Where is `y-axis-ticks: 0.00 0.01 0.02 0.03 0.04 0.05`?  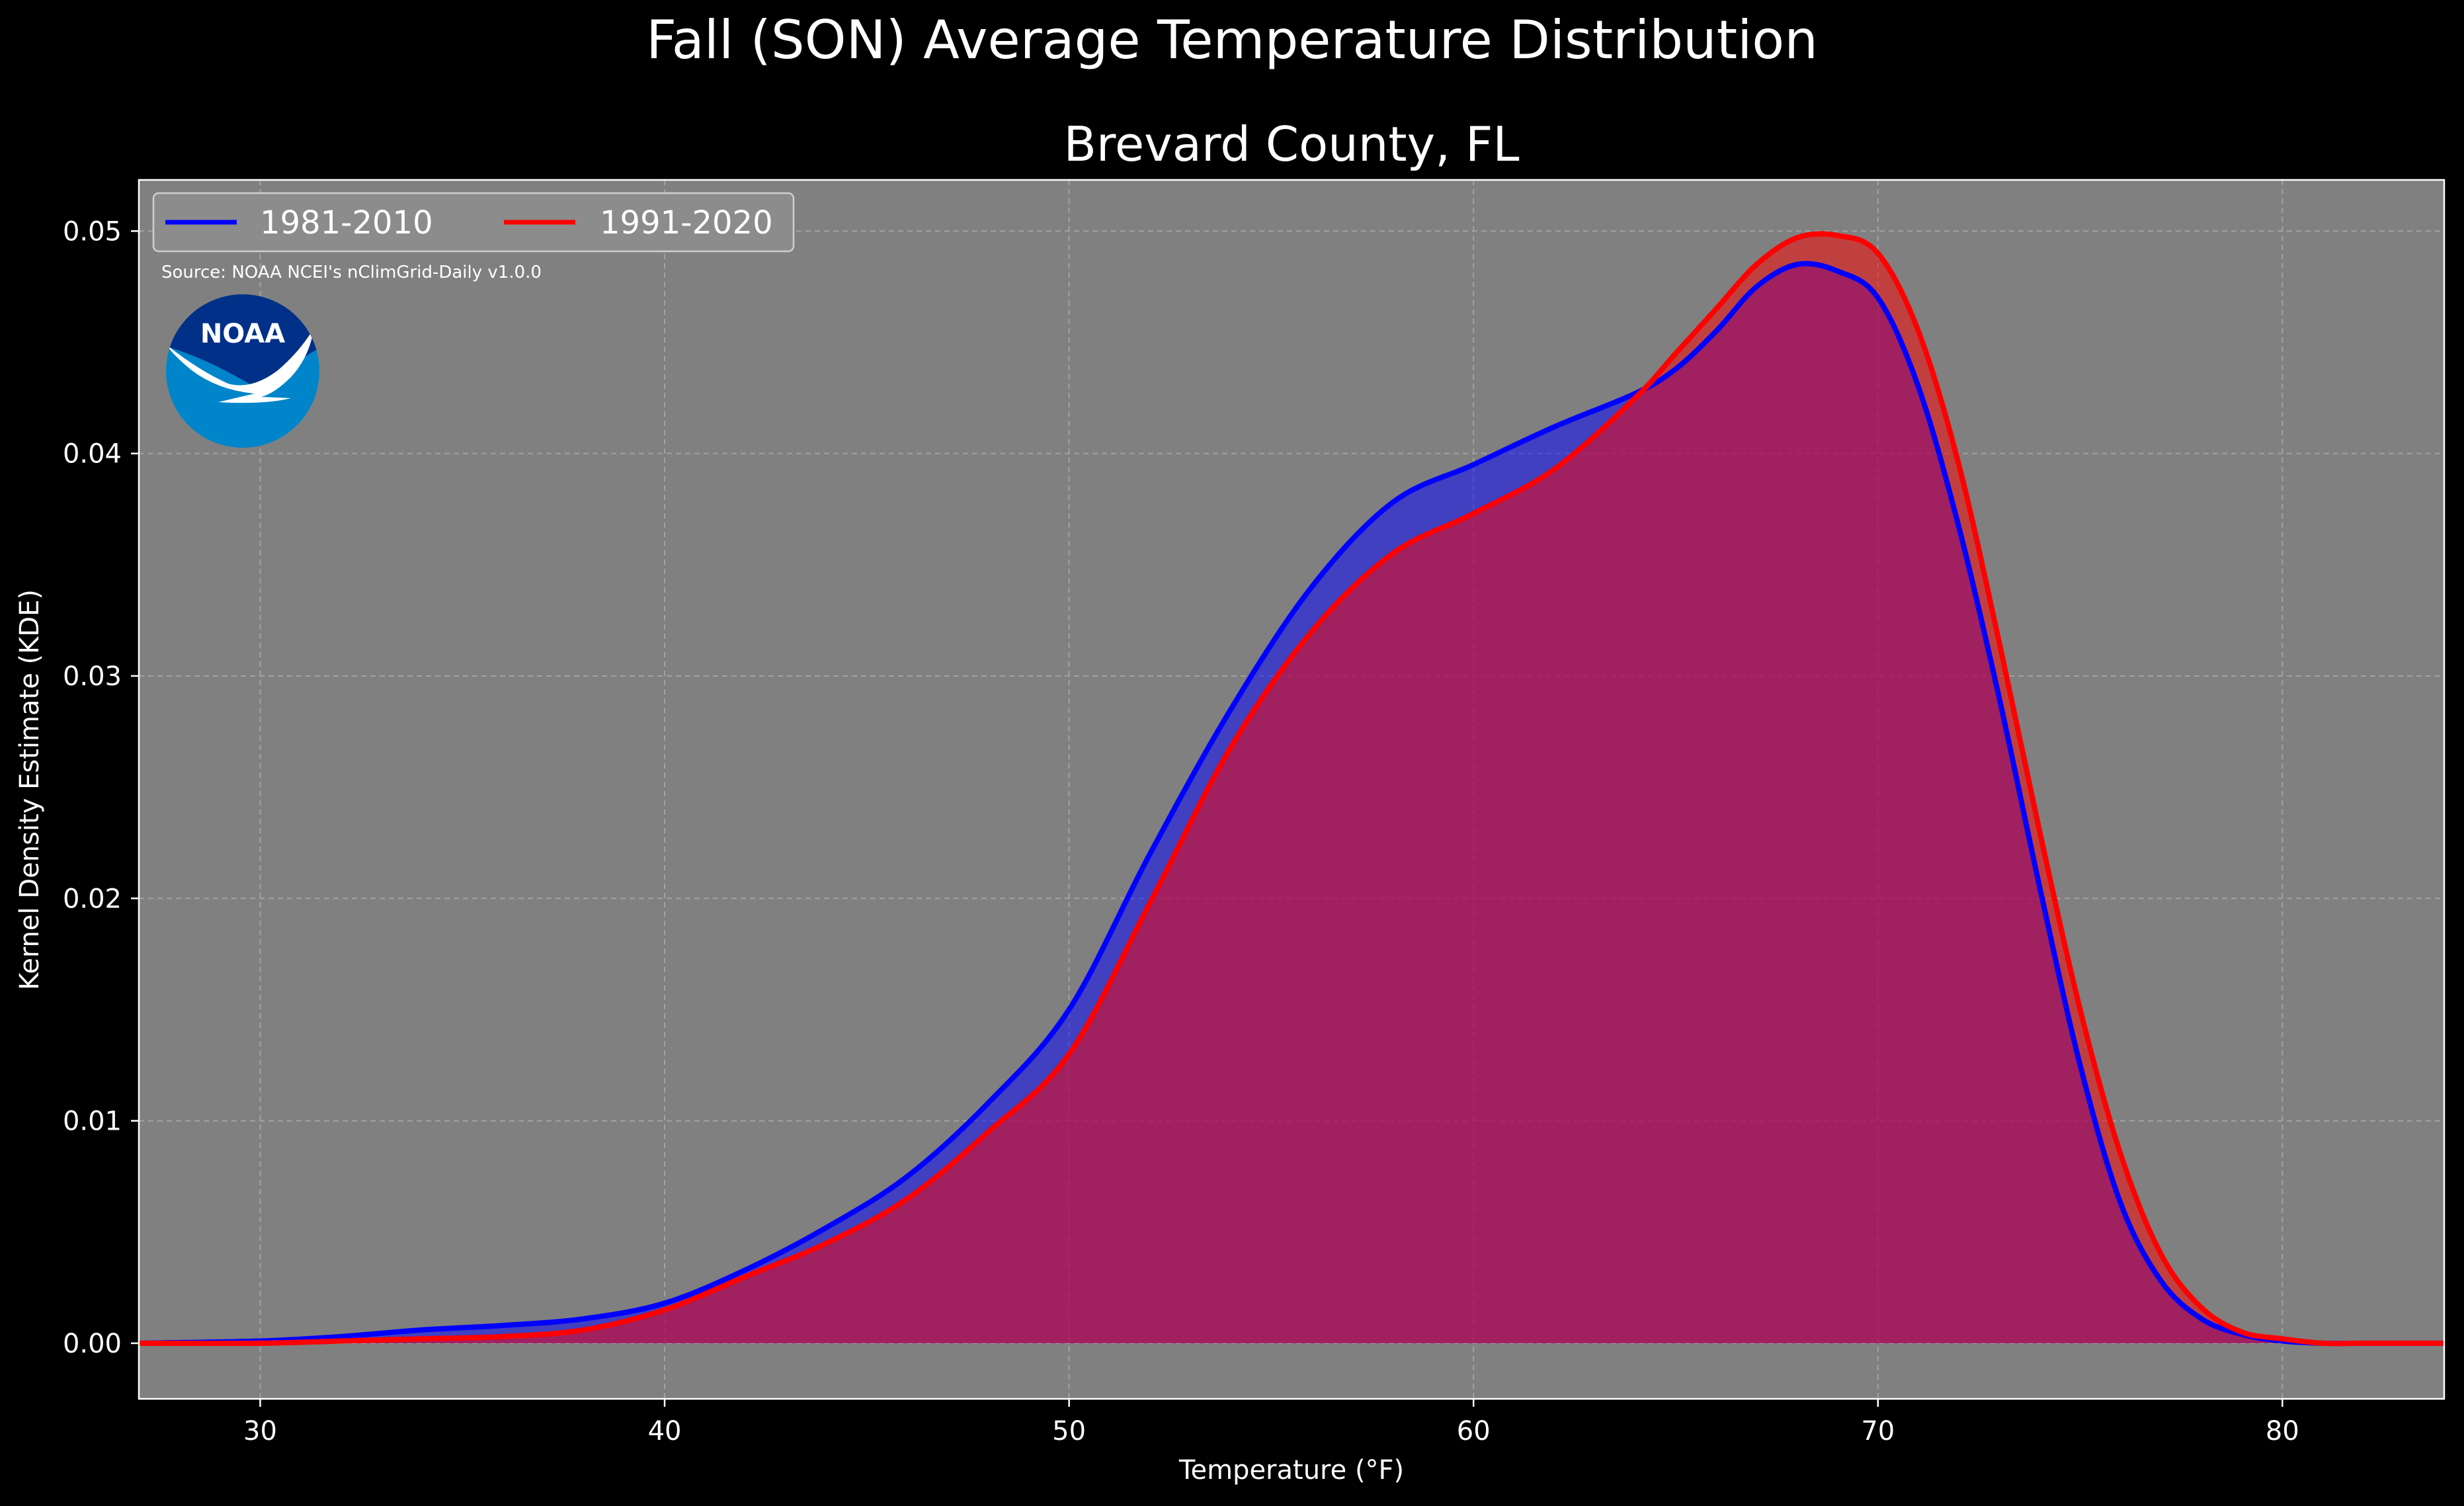
y-axis-ticks: 0.00 0.01 0.02 0.03 0.04 0.05 is located at coordinates (101, 787).